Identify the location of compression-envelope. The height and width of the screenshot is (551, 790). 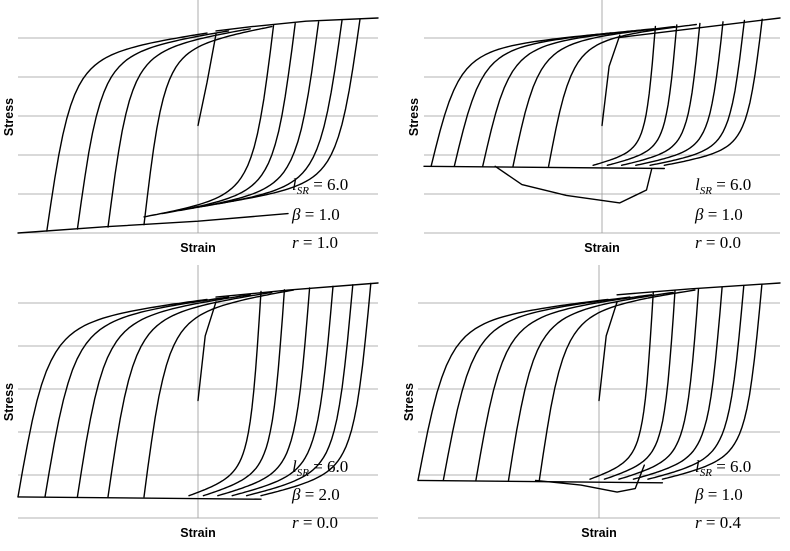
(153, 223).